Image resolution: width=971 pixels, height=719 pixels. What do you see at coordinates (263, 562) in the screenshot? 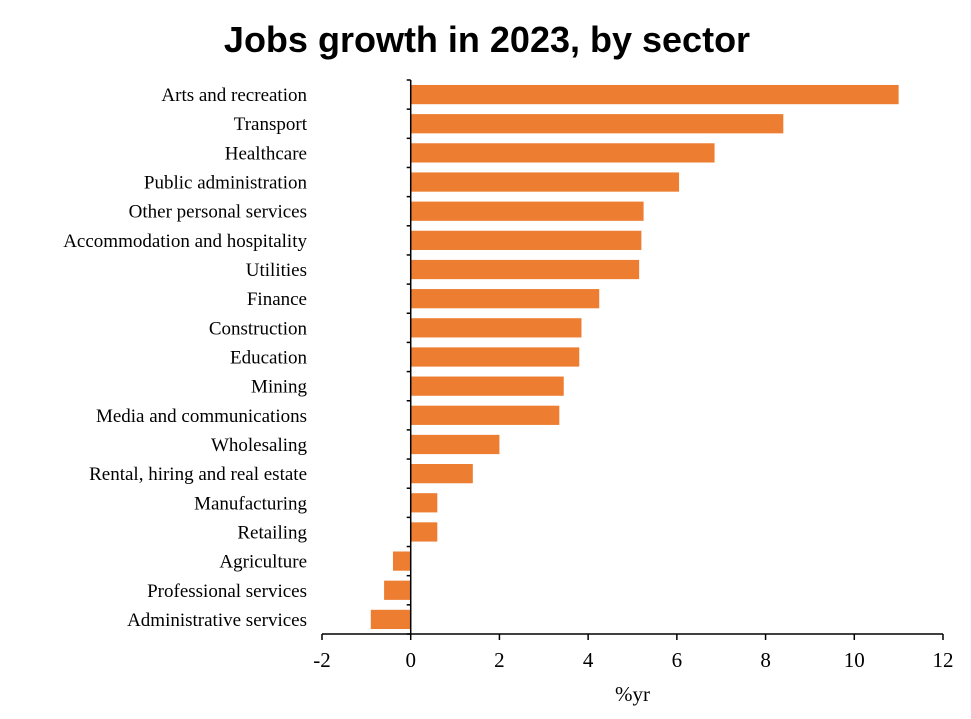
I see `category-label: Agriculture` at bounding box center [263, 562].